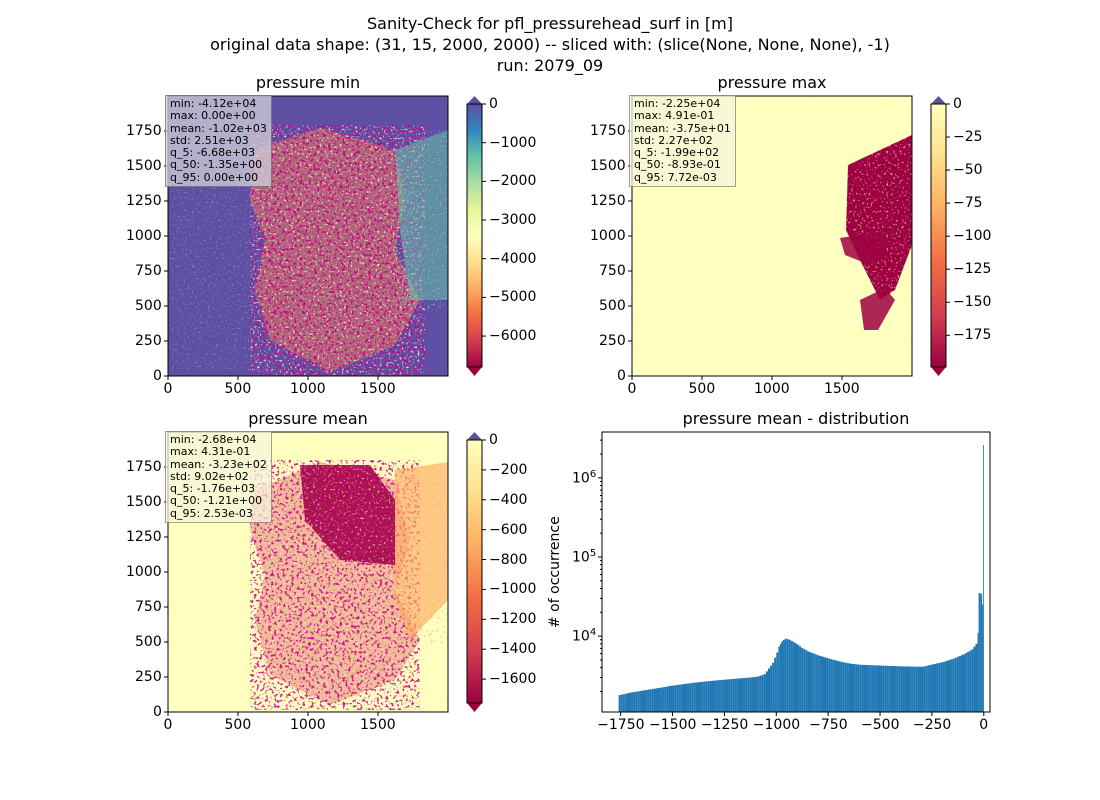  I want to click on stats-line: q_50: -1.21e+00, so click(216, 501).